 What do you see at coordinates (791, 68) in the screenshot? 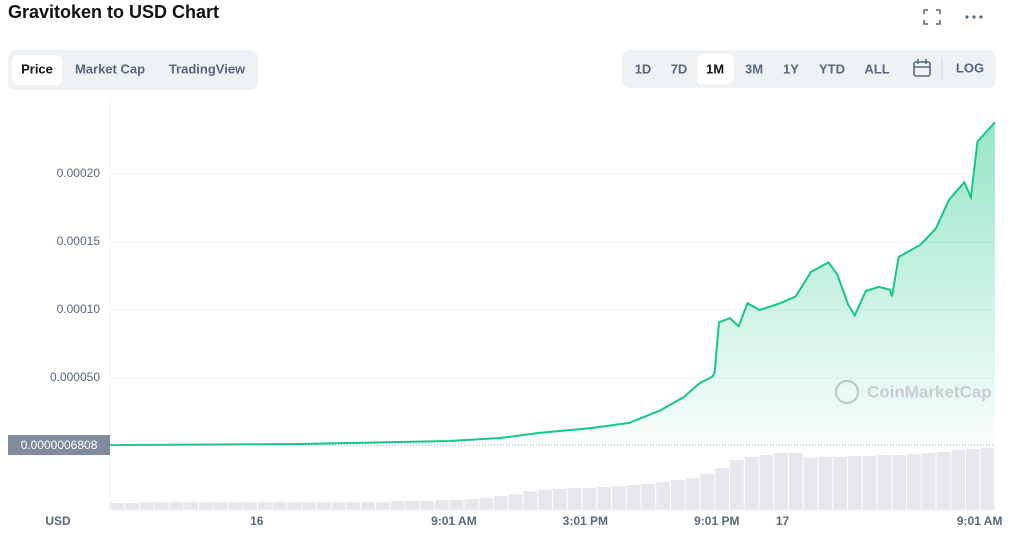
I see `range-button: 1Y` at bounding box center [791, 68].